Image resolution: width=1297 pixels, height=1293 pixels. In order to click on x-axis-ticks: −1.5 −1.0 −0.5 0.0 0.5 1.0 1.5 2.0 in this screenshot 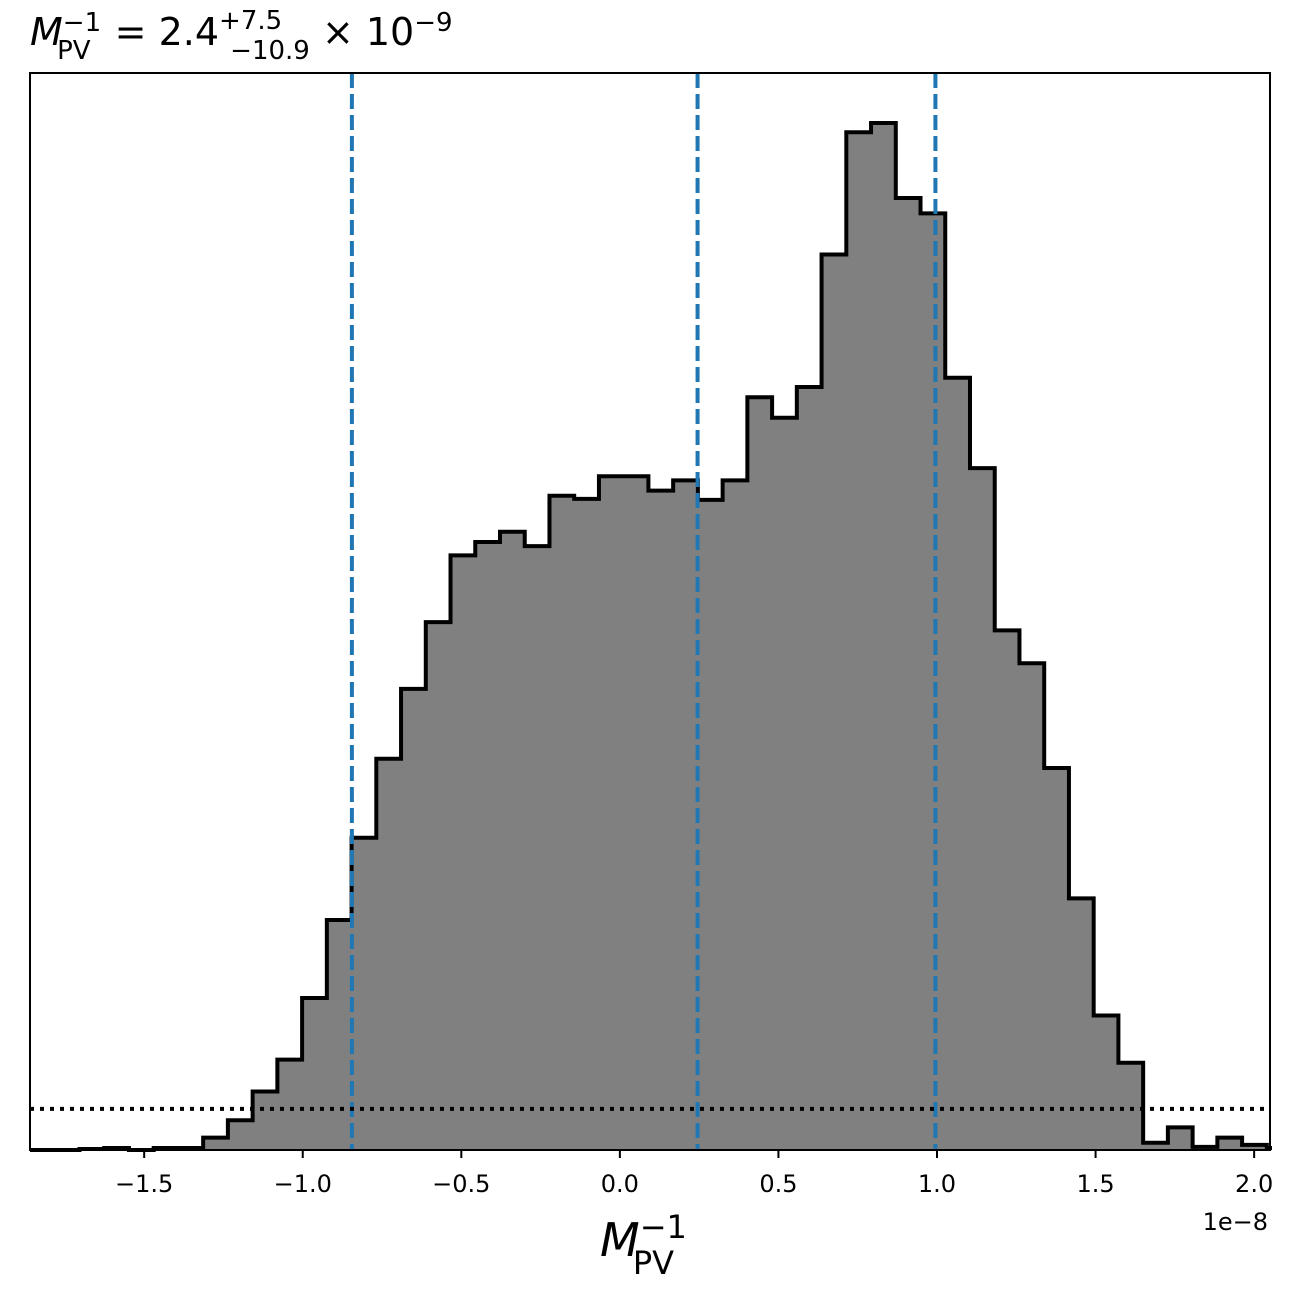, I will do `click(694, 1174)`.